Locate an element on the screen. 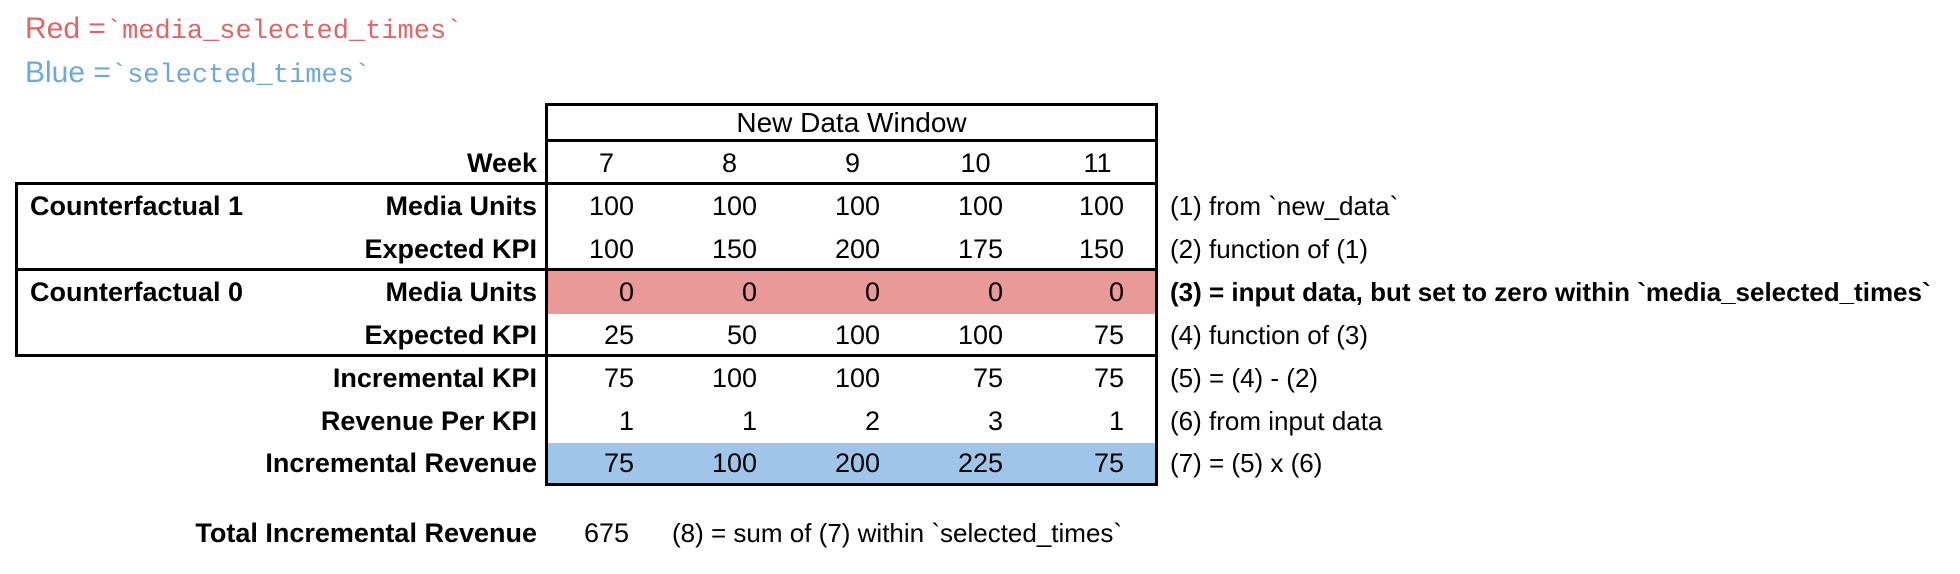 The width and height of the screenshot is (1960, 574). legend-red-line: Red = `media_selected_times` is located at coordinates (243, 29).